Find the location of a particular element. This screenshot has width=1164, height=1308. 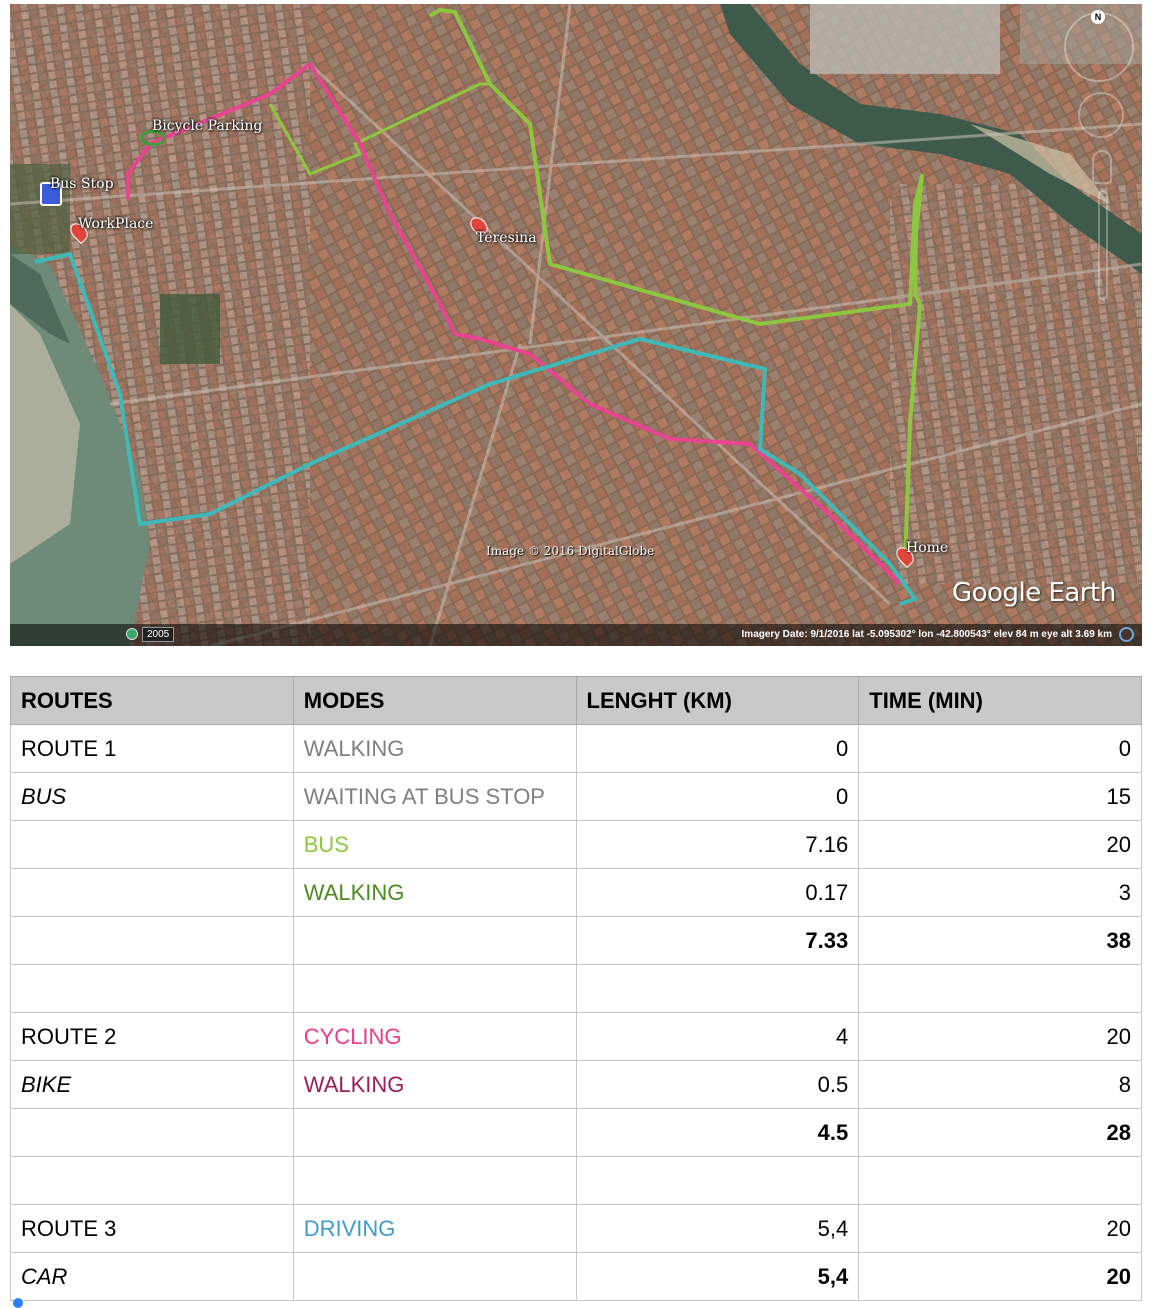

table-row: ROUTE 1 WALKING 0 0 is located at coordinates (576, 748).